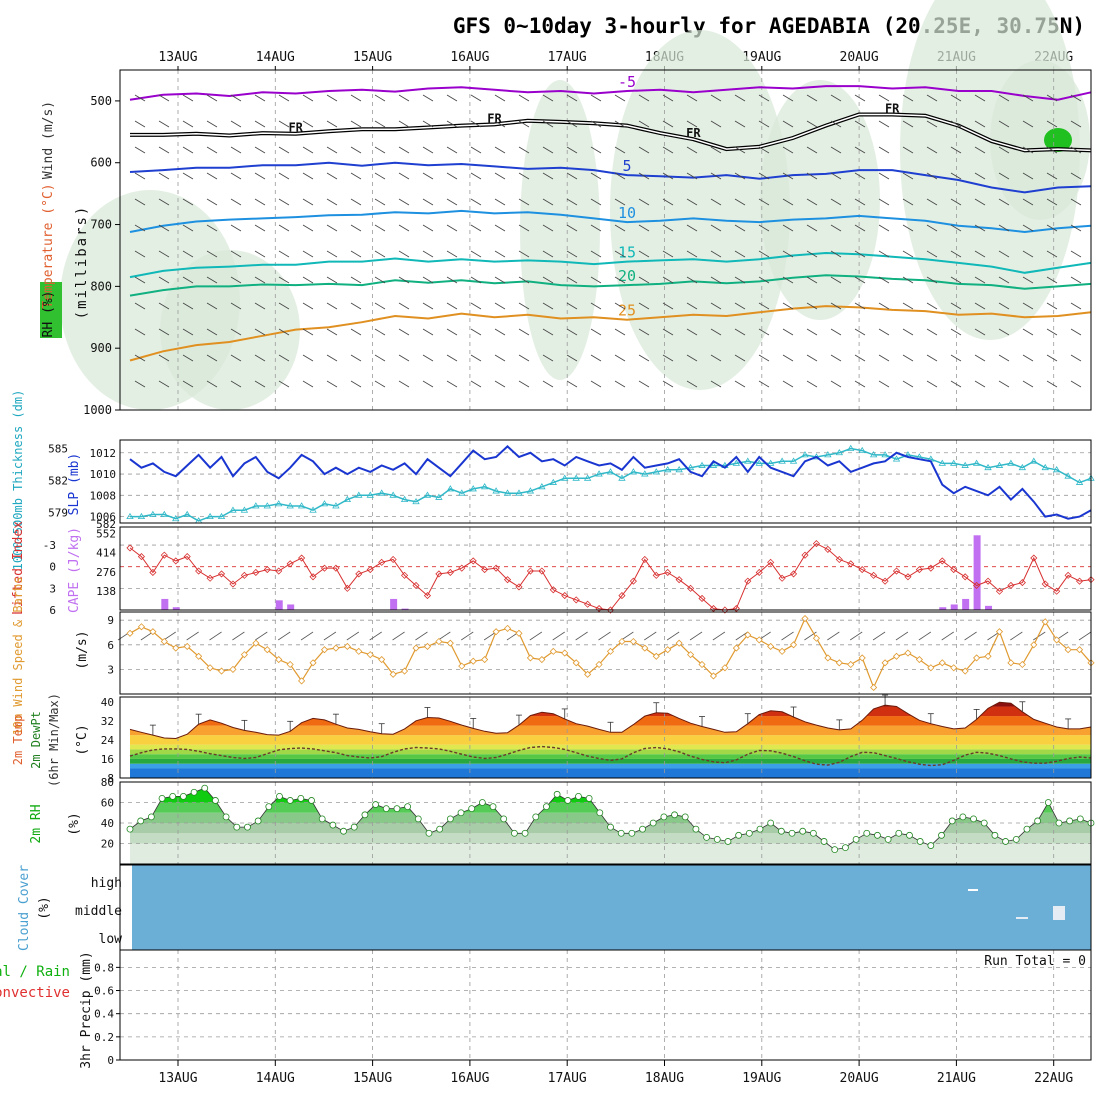 The image size is (1100, 1100). Describe the element at coordinates (82, 649) in the screenshot. I see `wind-unit: (m/s)` at that location.